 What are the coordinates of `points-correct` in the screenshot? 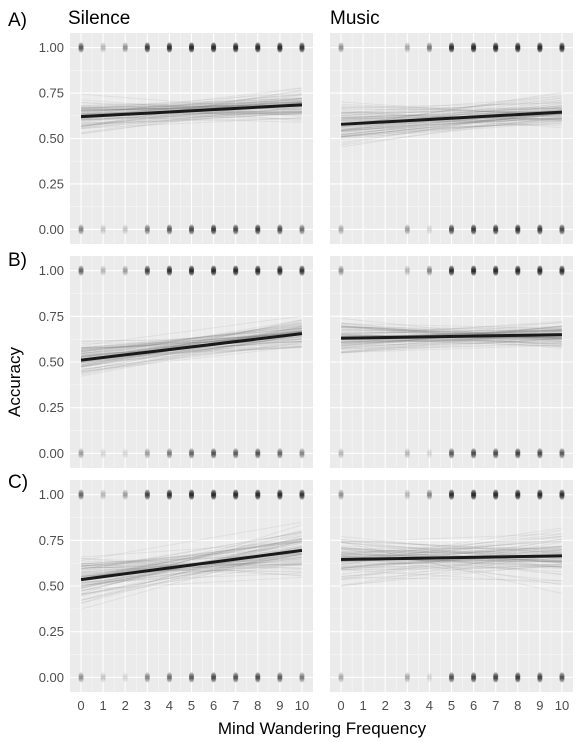 It's located at (191, 494).